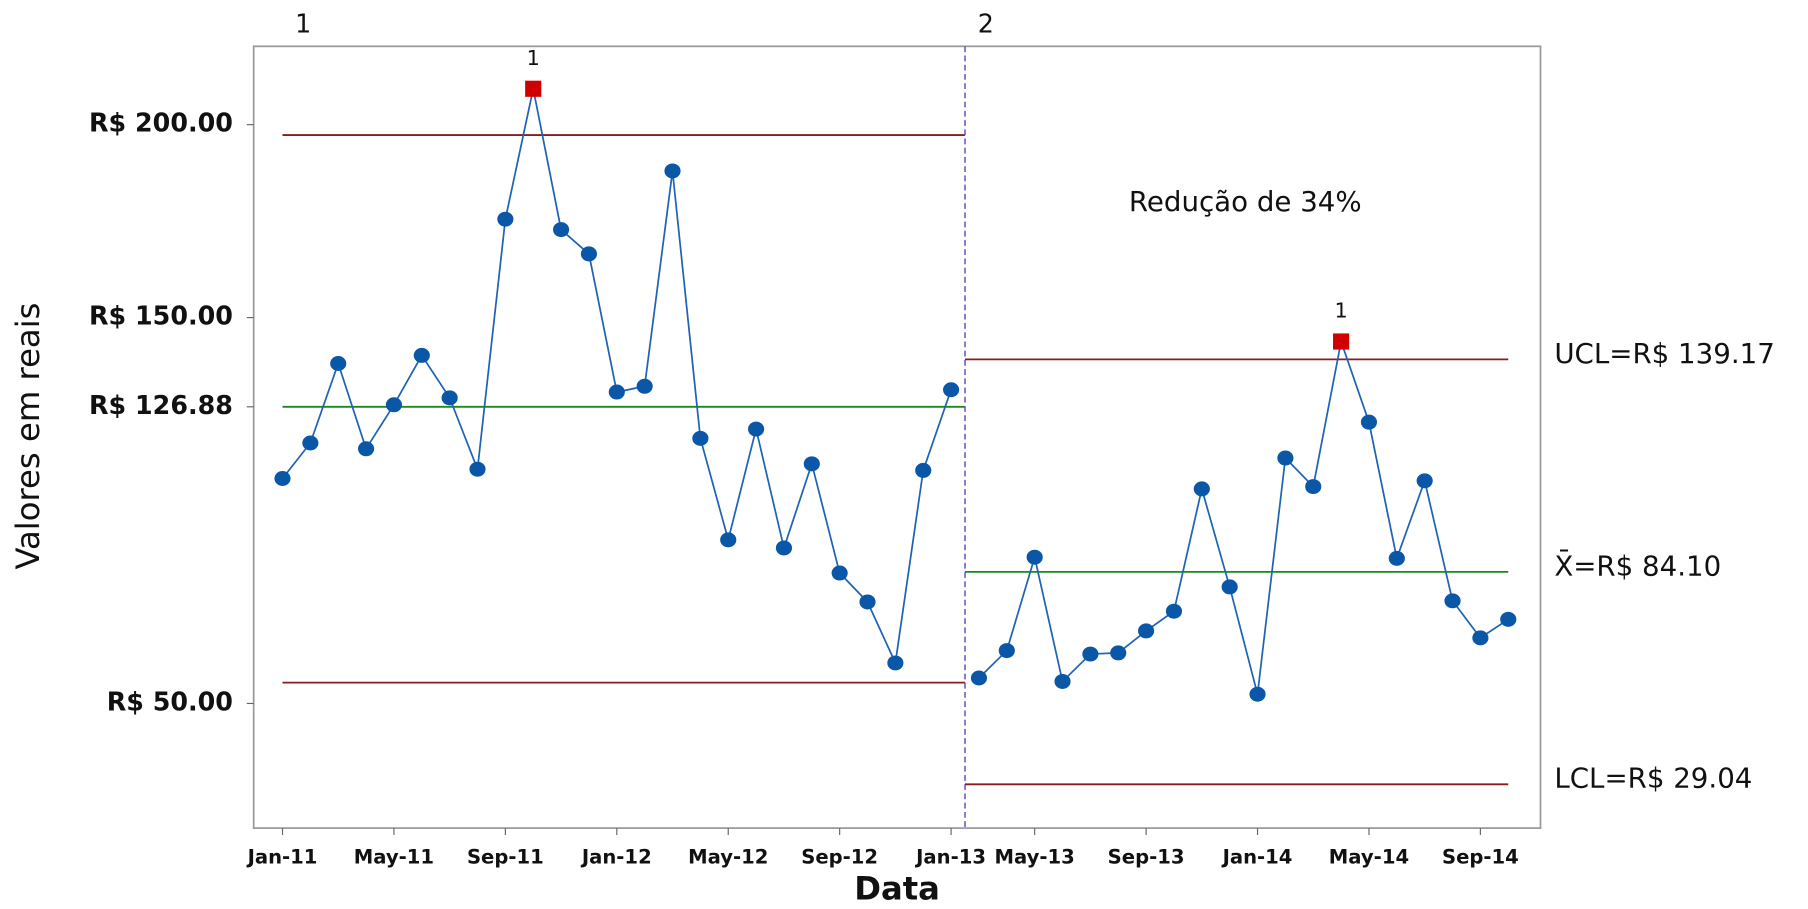 Image resolution: width=1808 pixels, height=909 pixels. I want to click on data-line, so click(1243, 516).